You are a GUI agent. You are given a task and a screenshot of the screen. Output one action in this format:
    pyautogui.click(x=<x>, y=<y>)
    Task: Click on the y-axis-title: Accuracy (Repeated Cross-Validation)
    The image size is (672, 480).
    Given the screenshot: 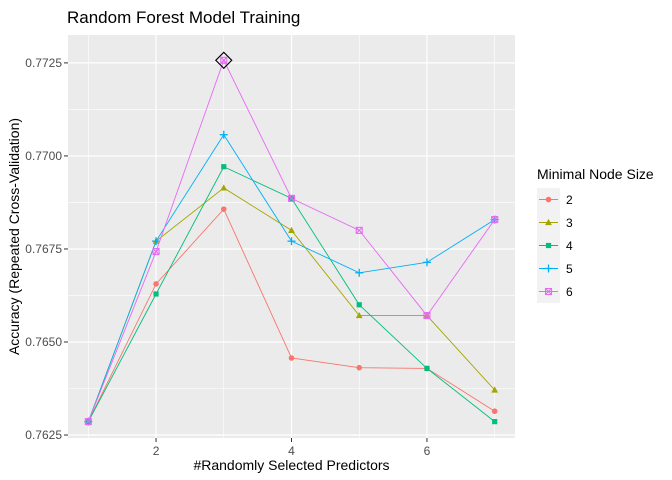 What is the action you would take?
    pyautogui.click(x=14, y=236)
    